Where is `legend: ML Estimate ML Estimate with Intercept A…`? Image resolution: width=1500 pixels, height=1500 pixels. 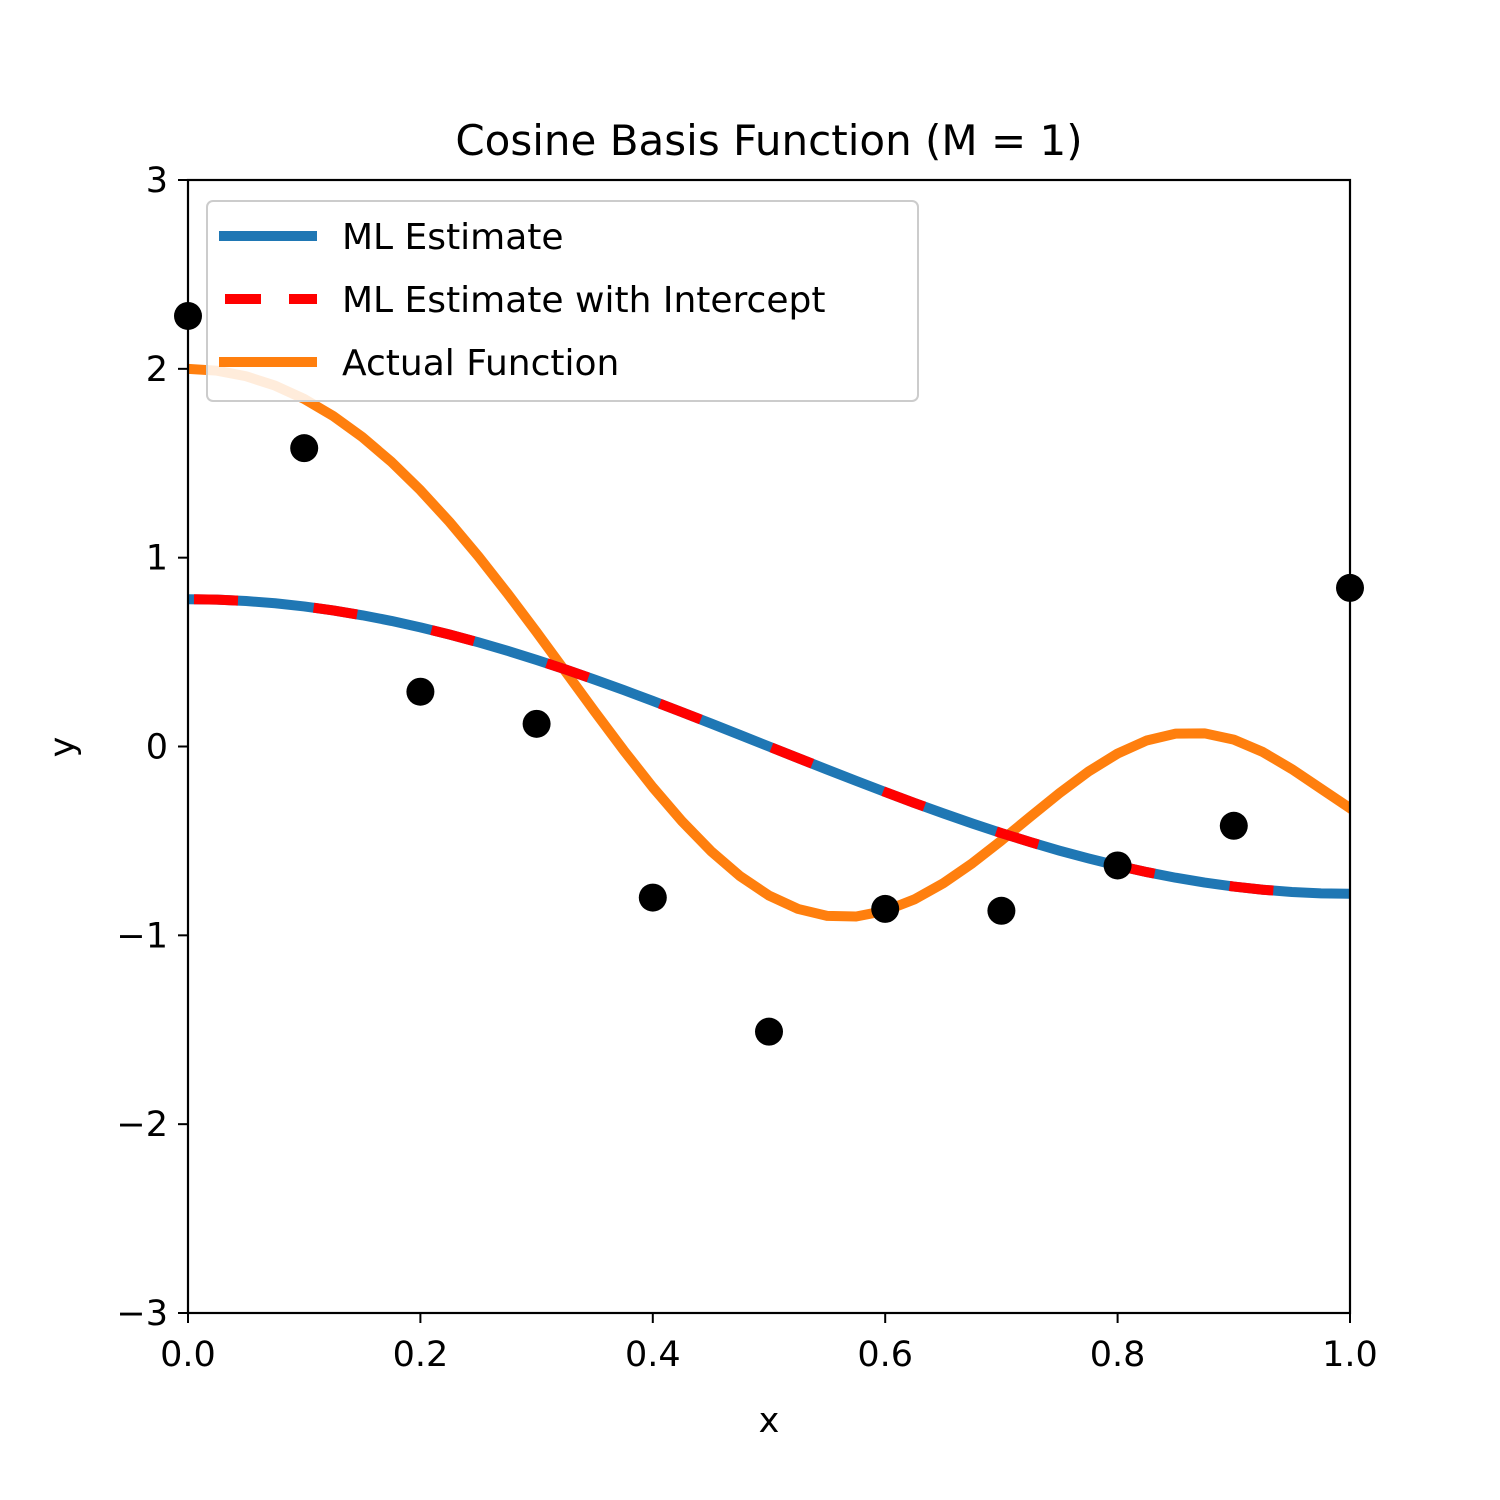 legend: ML Estimate ML Estimate with Intercept A… is located at coordinates (562, 301).